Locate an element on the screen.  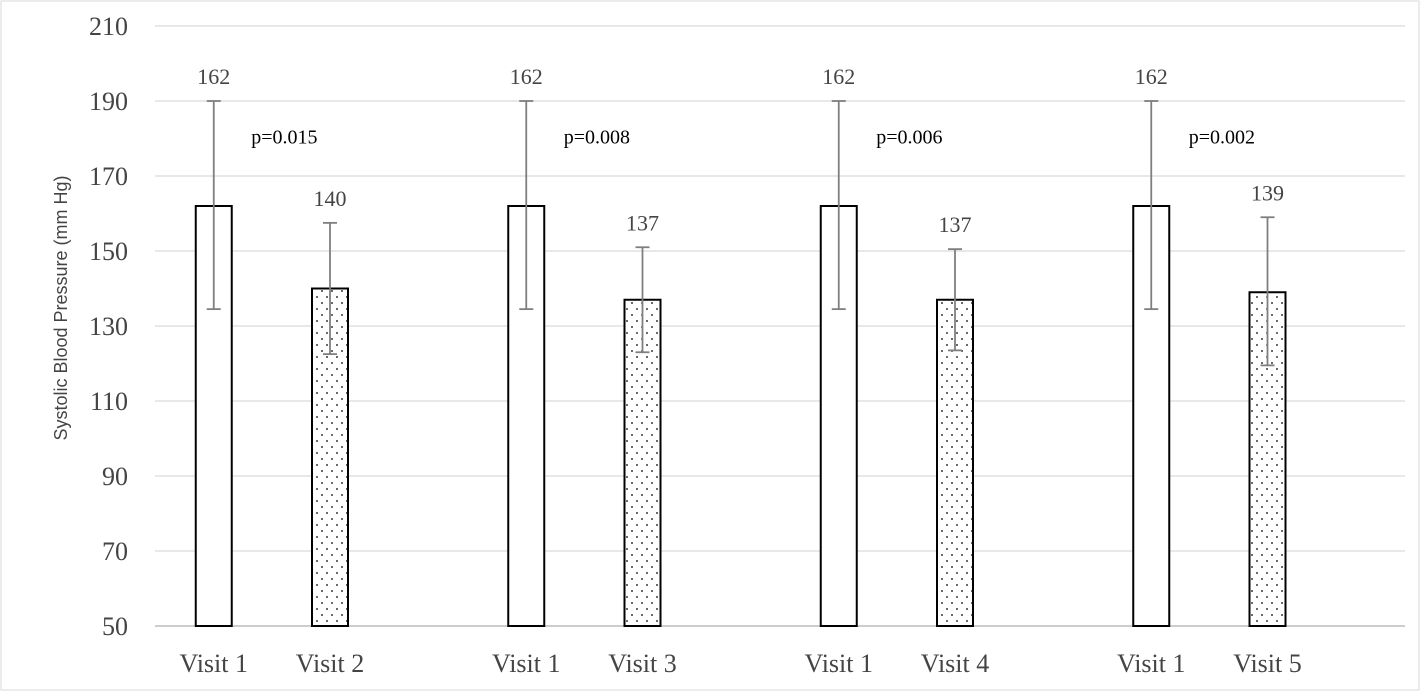
y-tick-label: 170 is located at coordinates (108, 176).